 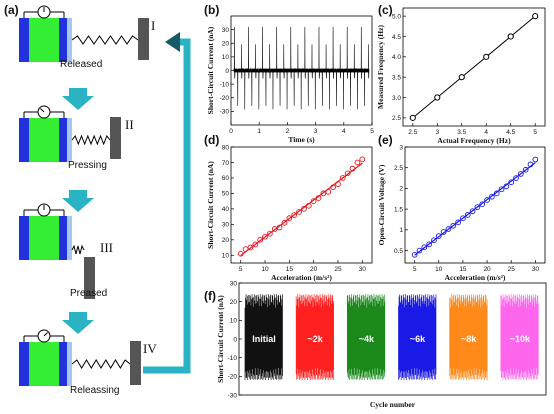 What do you see at coordinates (385, 140) in the screenshot?
I see `chart-e-label: (e)` at bounding box center [385, 140].